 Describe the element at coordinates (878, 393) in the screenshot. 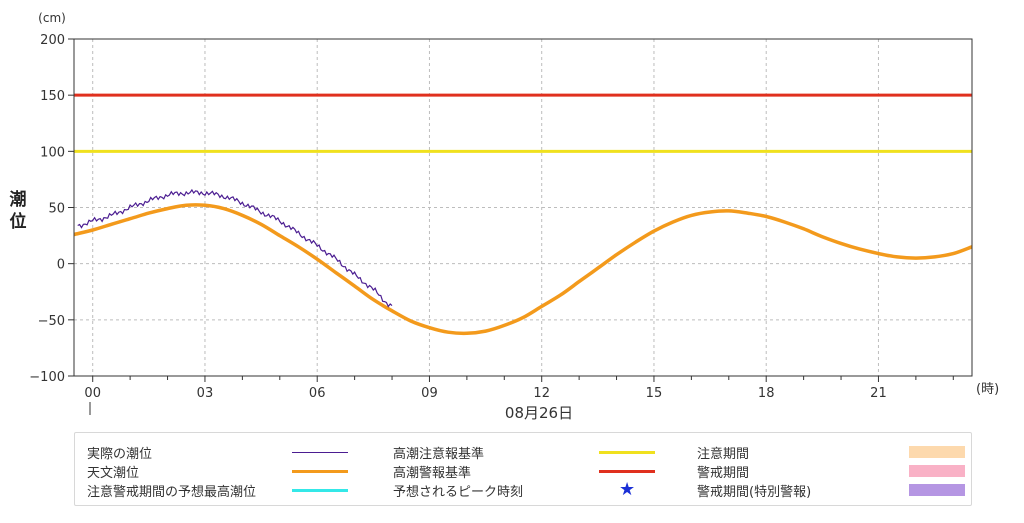

I see `x-tick-label: 21` at that location.